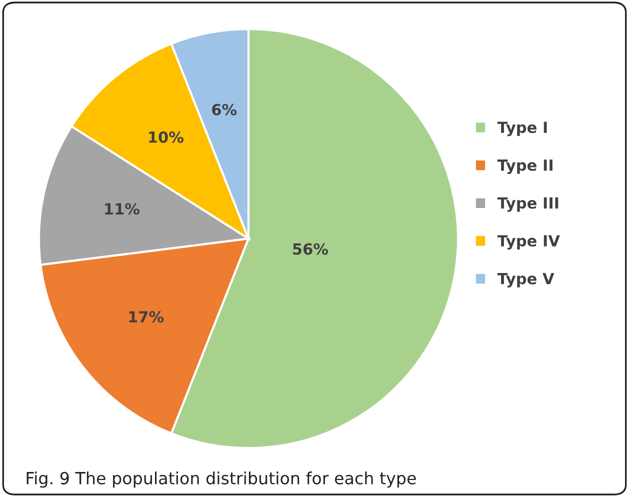 Image resolution: width=629 pixels, height=497 pixels. What do you see at coordinates (528, 242) in the screenshot?
I see `legend-label: Type IV` at bounding box center [528, 242].